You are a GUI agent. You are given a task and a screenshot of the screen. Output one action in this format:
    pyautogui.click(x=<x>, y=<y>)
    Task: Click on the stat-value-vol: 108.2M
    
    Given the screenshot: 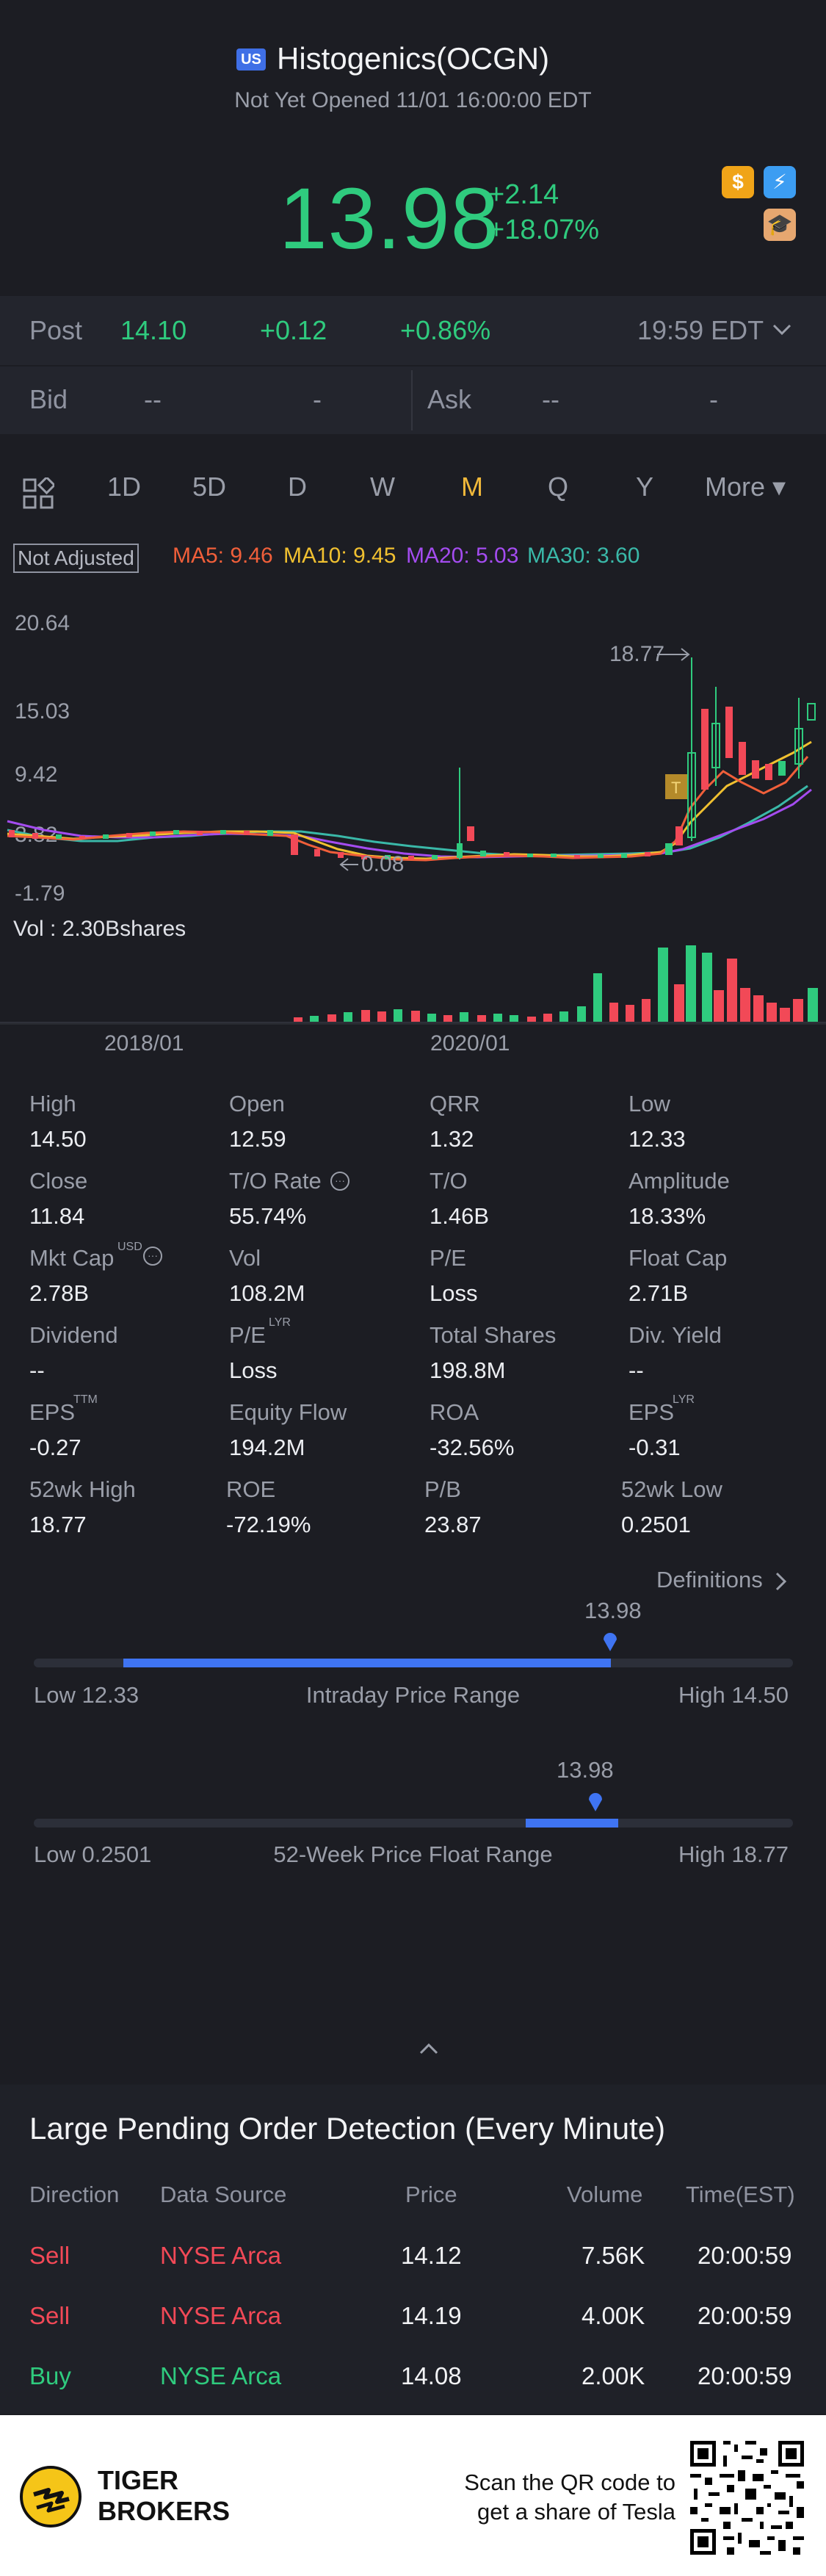 What is the action you would take?
    pyautogui.click(x=267, y=1293)
    